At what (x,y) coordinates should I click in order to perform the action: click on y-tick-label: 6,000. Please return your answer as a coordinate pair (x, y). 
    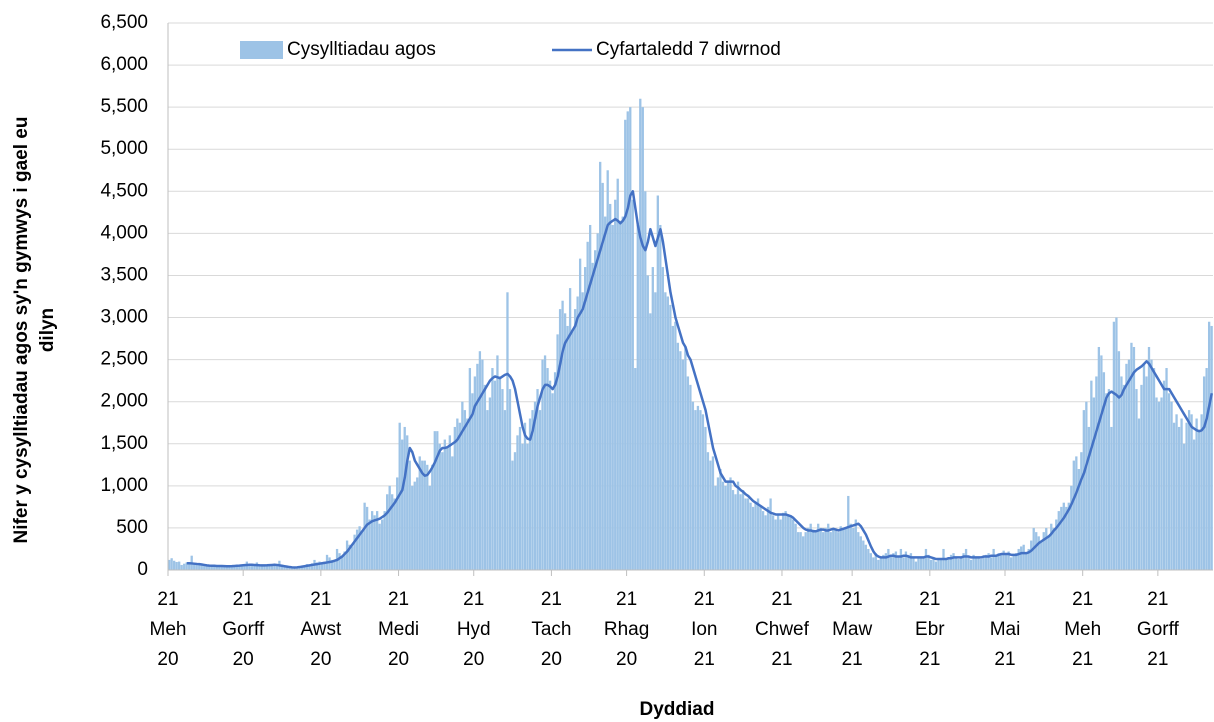
    Looking at the image, I should click on (124, 64).